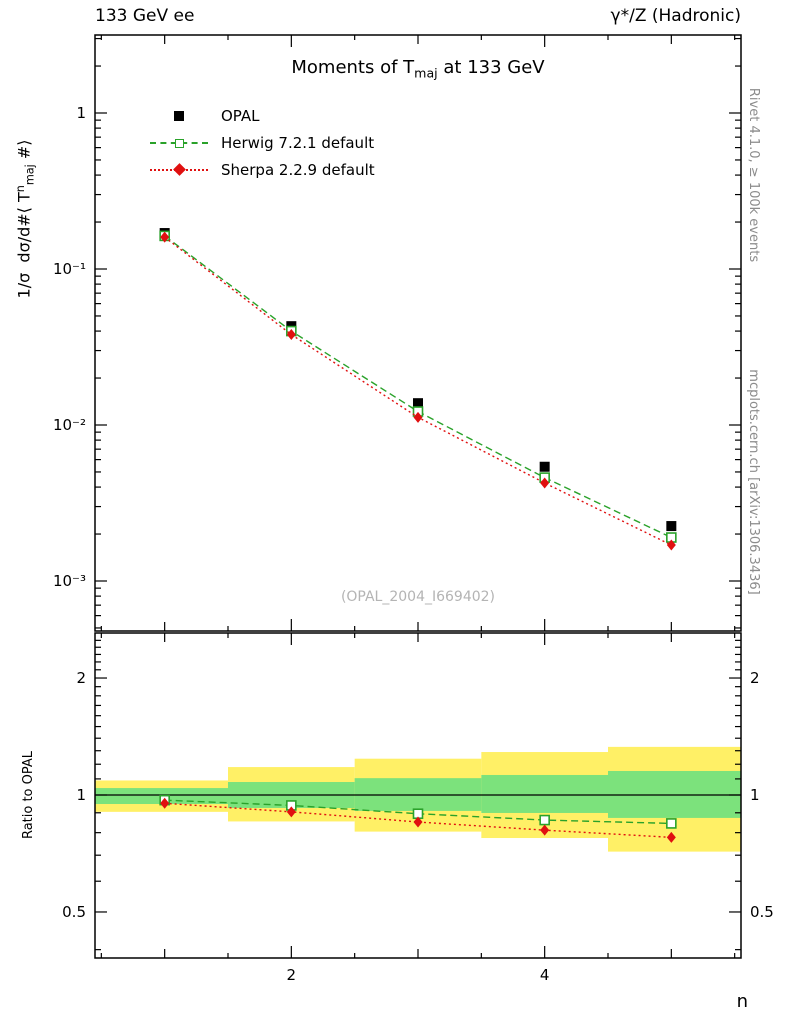 The height and width of the screenshot is (1024, 786). I want to click on filled-square-icon, so click(179, 115).